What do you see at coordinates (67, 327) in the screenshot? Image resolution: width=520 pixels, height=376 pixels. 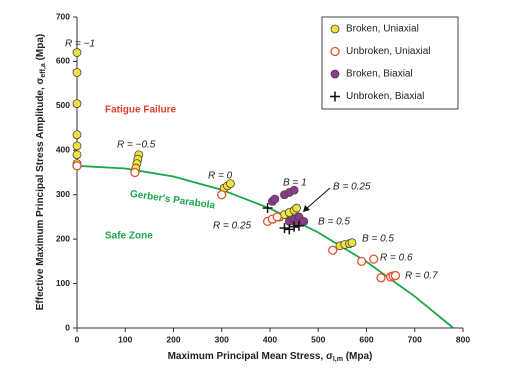 I see `y-tick-label: 0` at bounding box center [67, 327].